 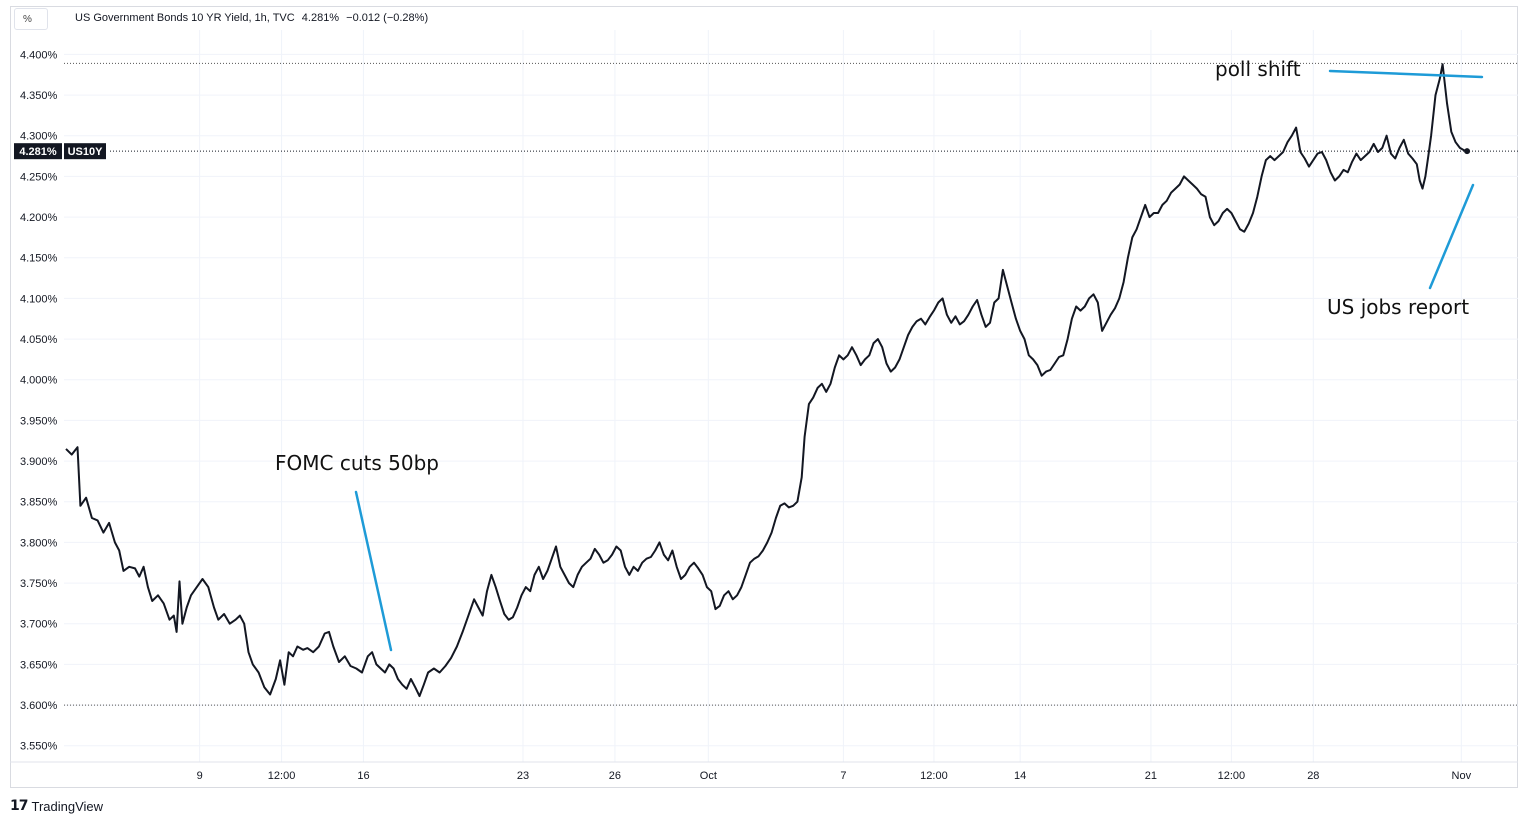 What do you see at coordinates (1020, 776) in the screenshot?
I see `x-tick-label: 14` at bounding box center [1020, 776].